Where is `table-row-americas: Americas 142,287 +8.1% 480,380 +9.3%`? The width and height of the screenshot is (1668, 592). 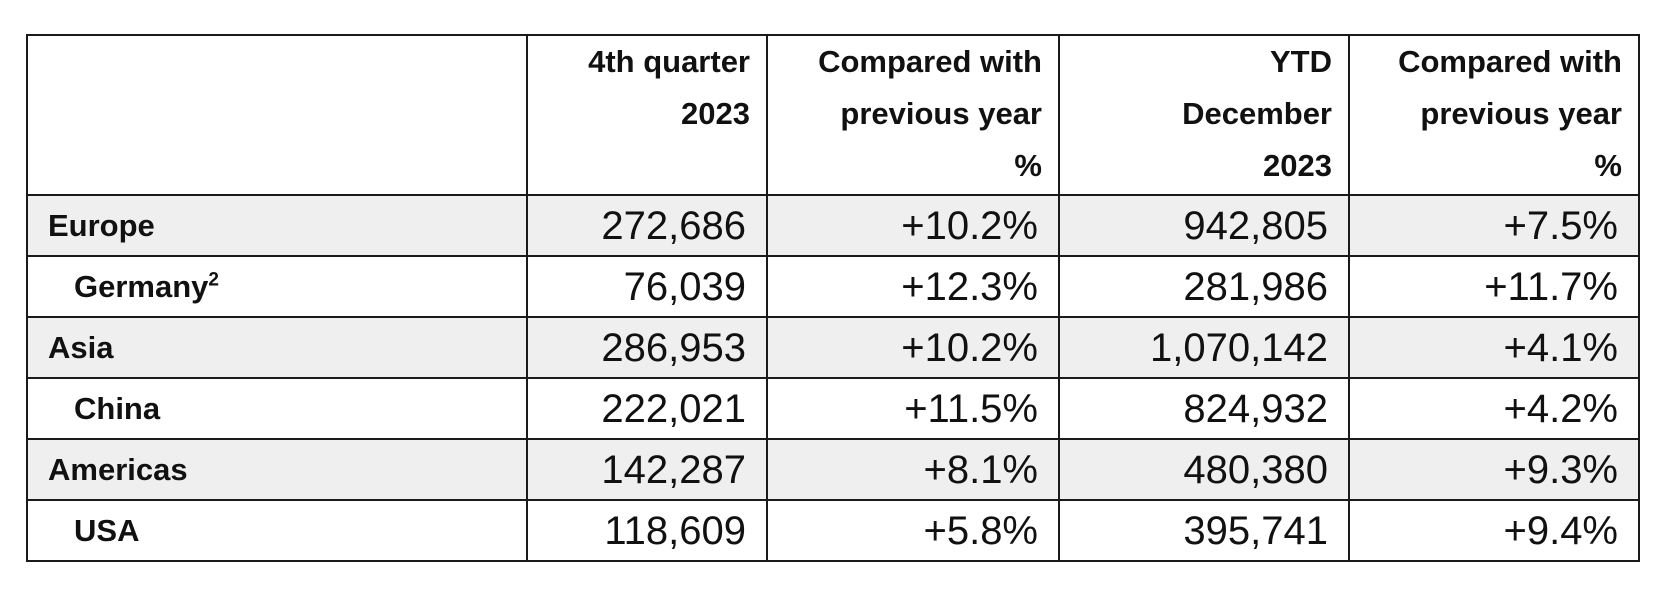 table-row-americas: Americas 142,287 +8.1% 480,380 +9.3% is located at coordinates (833, 469).